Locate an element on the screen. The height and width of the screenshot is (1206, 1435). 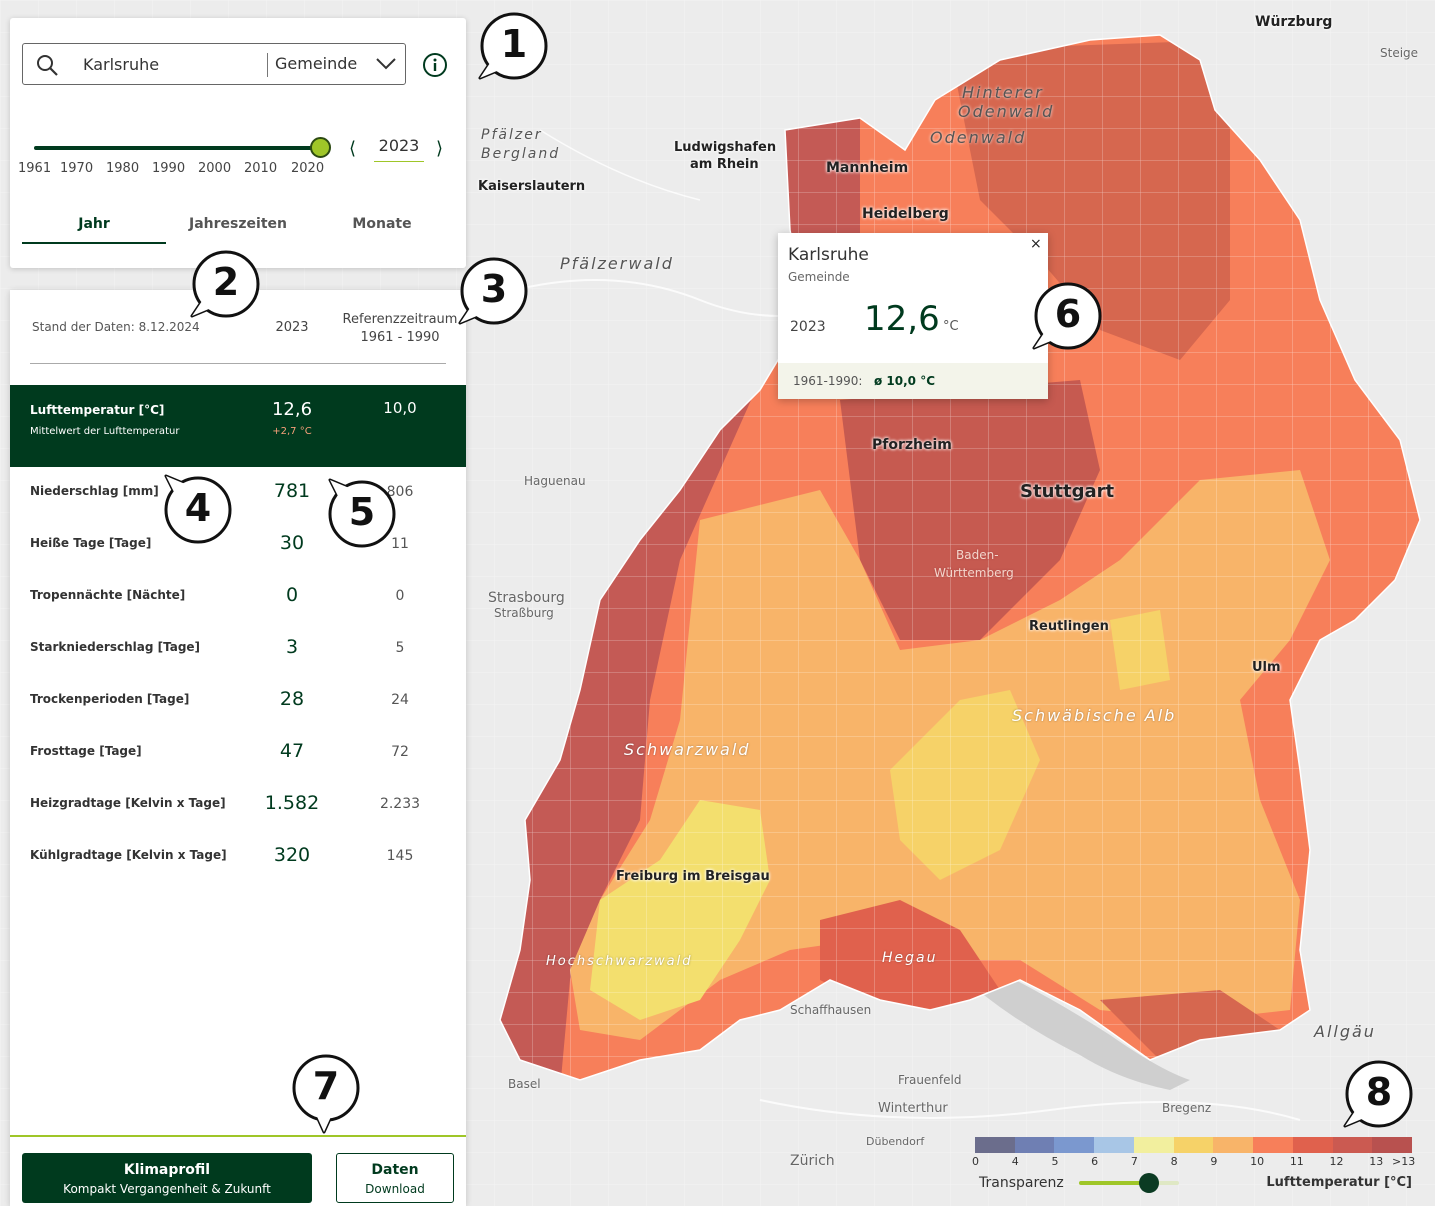
slider-tick: 1990 is located at coordinates (169, 168).